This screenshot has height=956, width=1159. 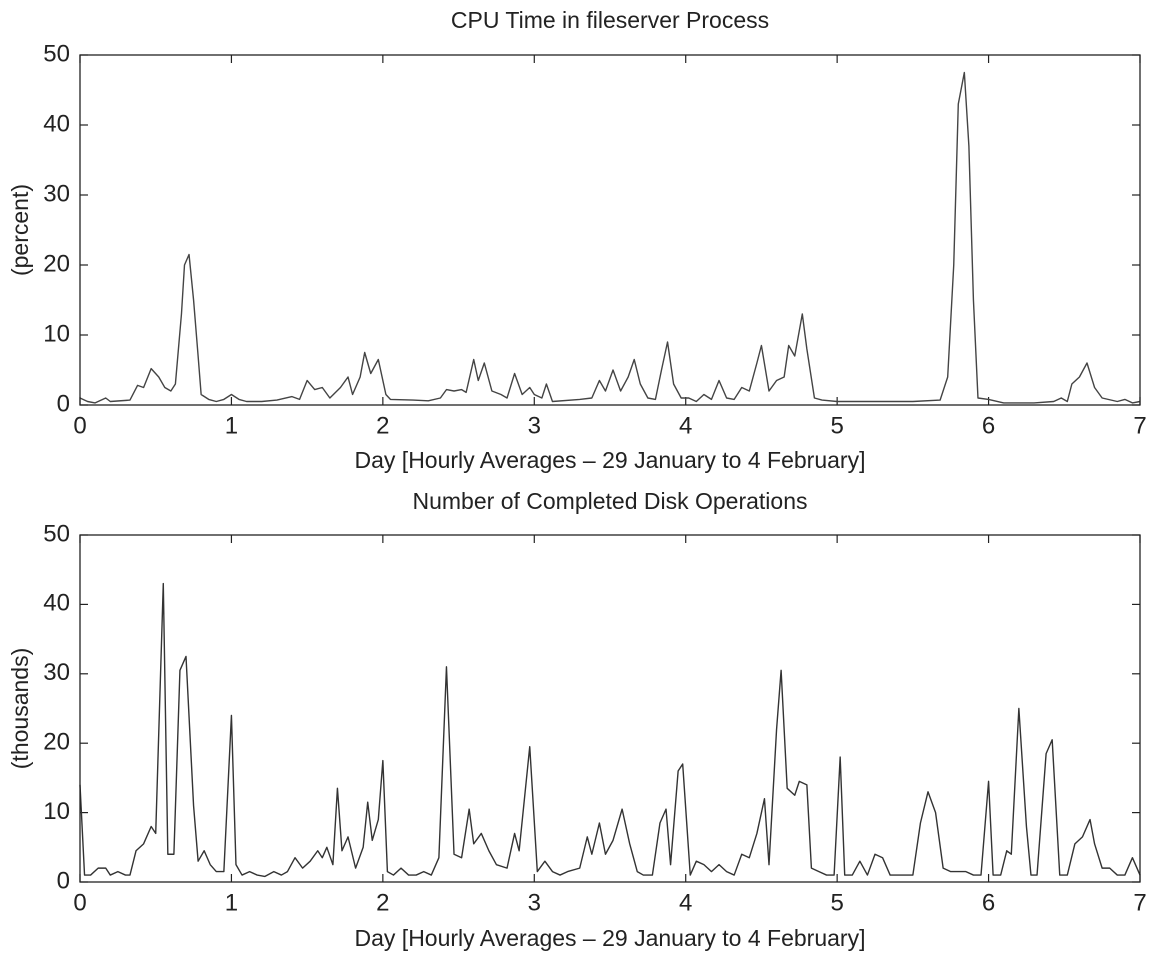 I want to click on chart-title: CPU Time in fileserver Process, so click(x=610, y=20).